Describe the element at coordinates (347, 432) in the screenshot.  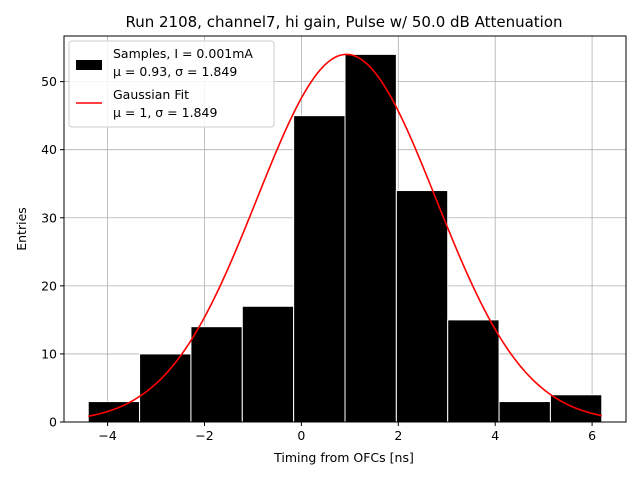
I see `x-axis-ticks: −4 −2 0 2 4 6` at that location.